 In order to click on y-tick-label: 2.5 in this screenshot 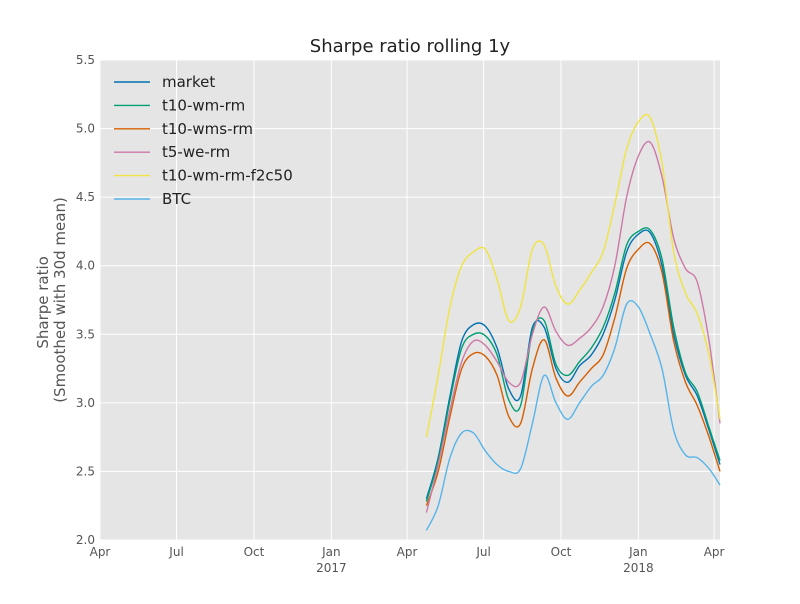, I will do `click(85, 471)`.